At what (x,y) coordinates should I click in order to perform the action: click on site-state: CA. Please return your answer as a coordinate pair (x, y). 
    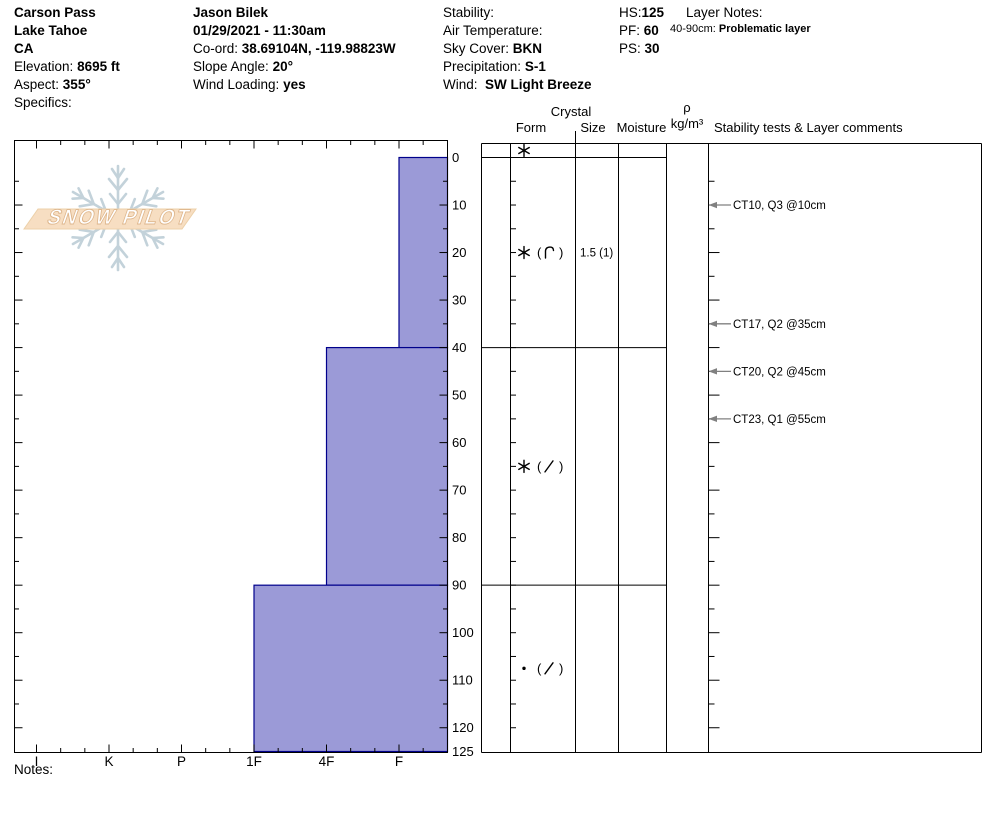
    Looking at the image, I should click on (24, 48).